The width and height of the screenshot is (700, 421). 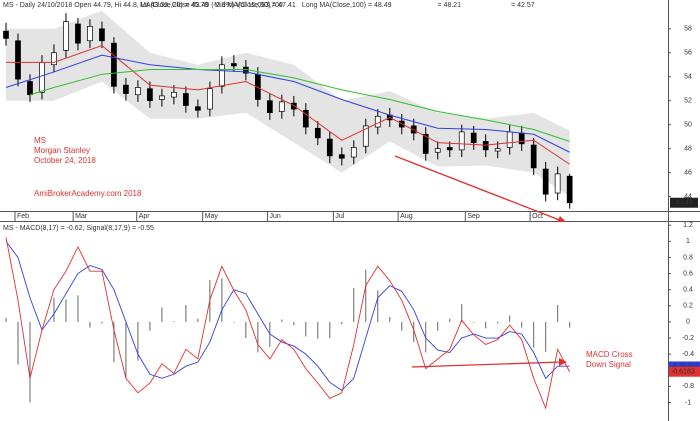 What do you see at coordinates (145, 216) in the screenshot?
I see `x-tick-label: Apr` at bounding box center [145, 216].